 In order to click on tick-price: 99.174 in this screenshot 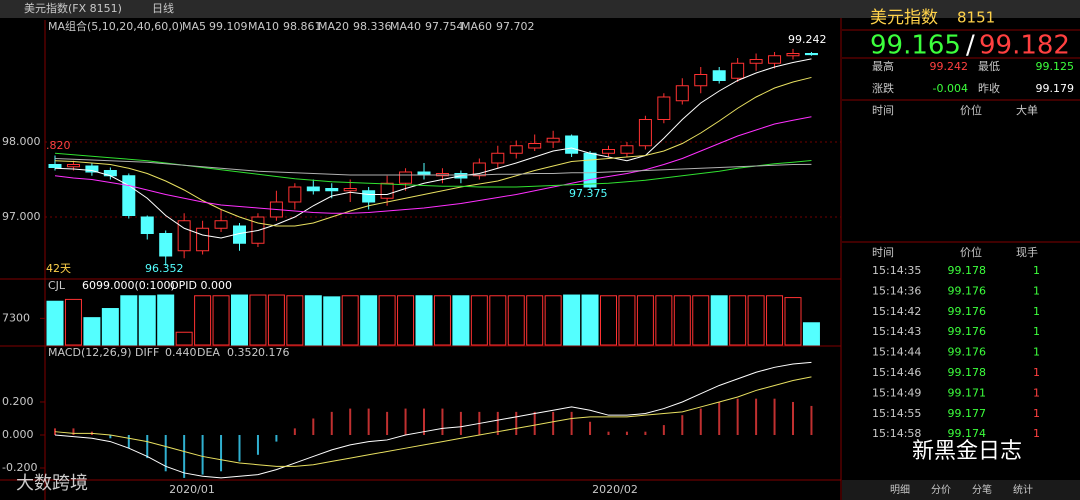, I will do `click(967, 433)`.